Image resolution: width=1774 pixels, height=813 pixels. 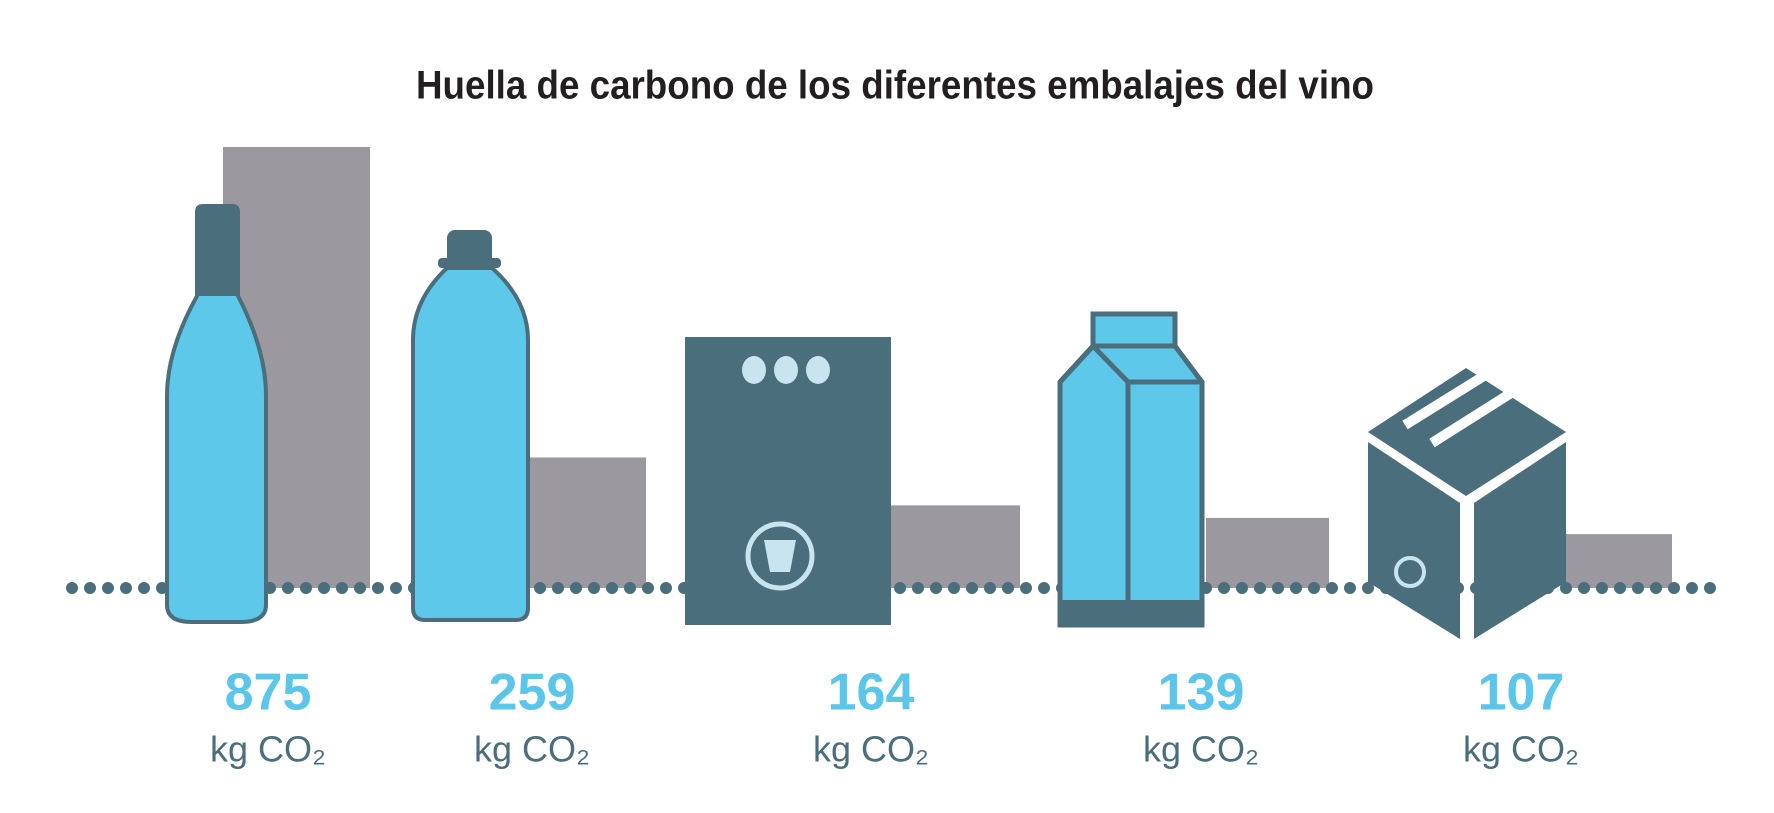 I want to click on box-top, so click(x=1467, y=432).